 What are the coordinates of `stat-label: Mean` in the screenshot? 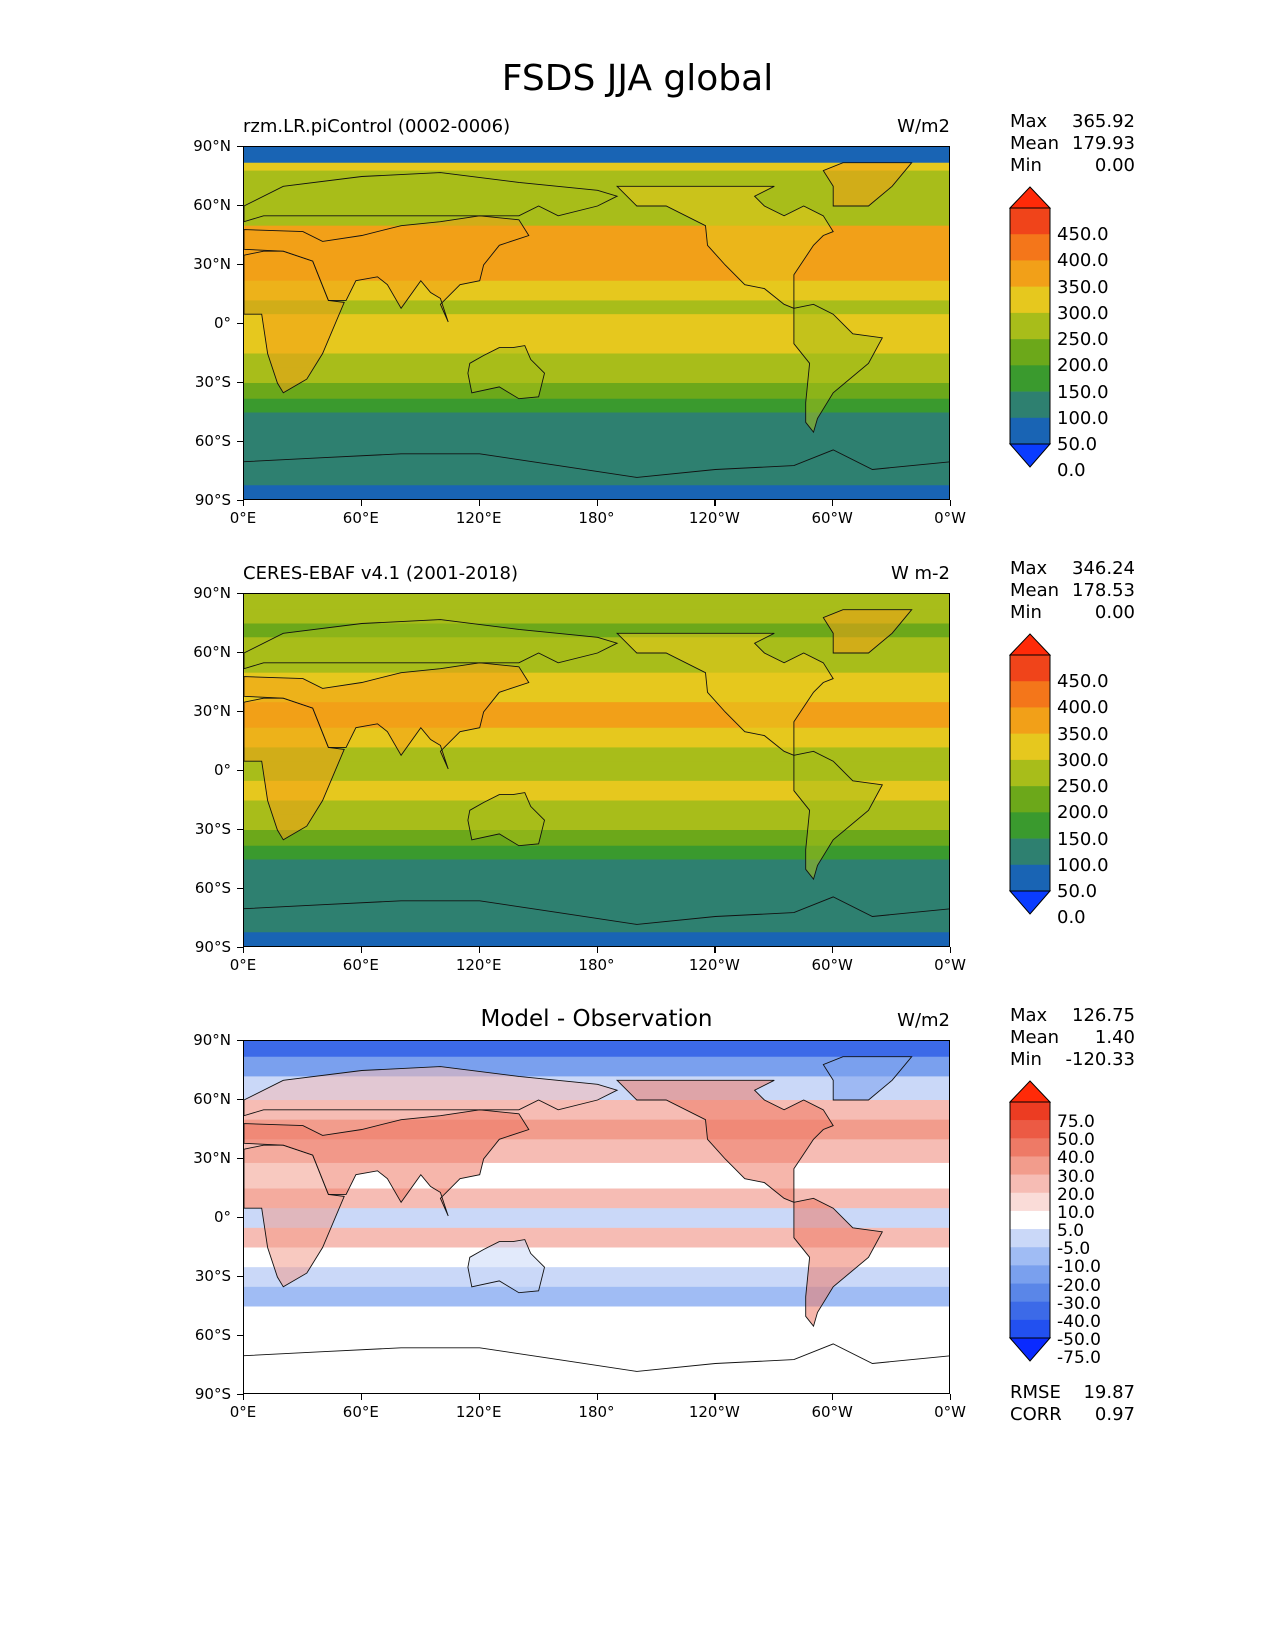 It's located at (1035, 143).